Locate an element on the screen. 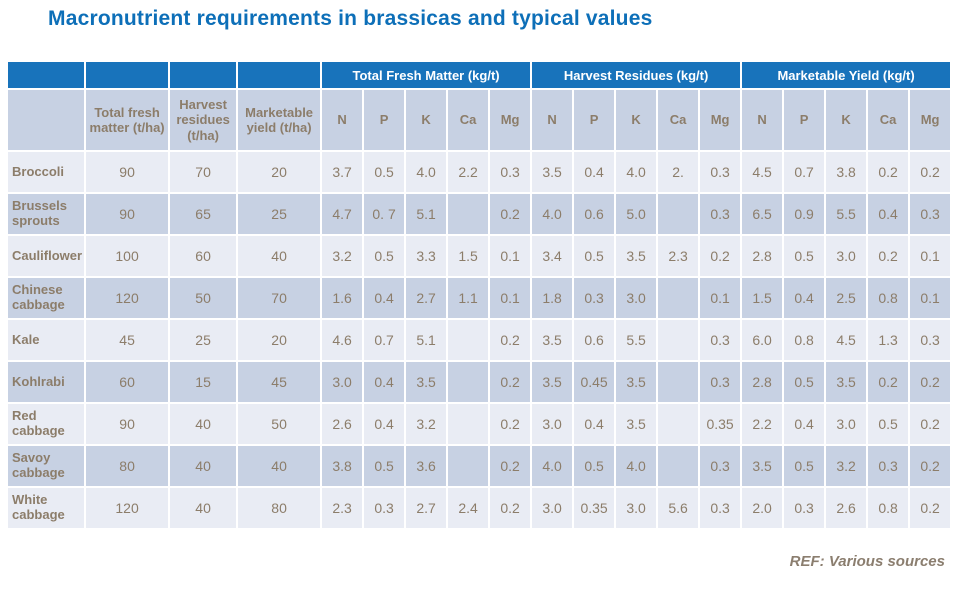  value-cell: 4.7 is located at coordinates (342, 214).